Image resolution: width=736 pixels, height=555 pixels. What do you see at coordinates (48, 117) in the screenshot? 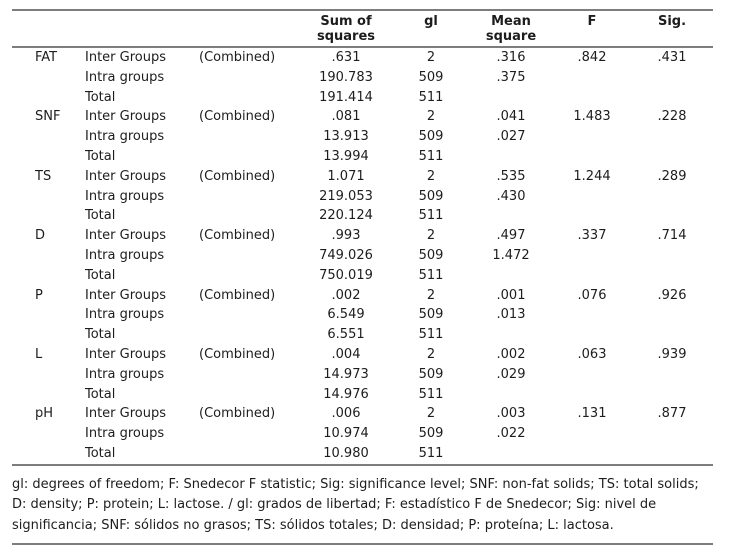
I see `variable-label: SNF` at bounding box center [48, 117].